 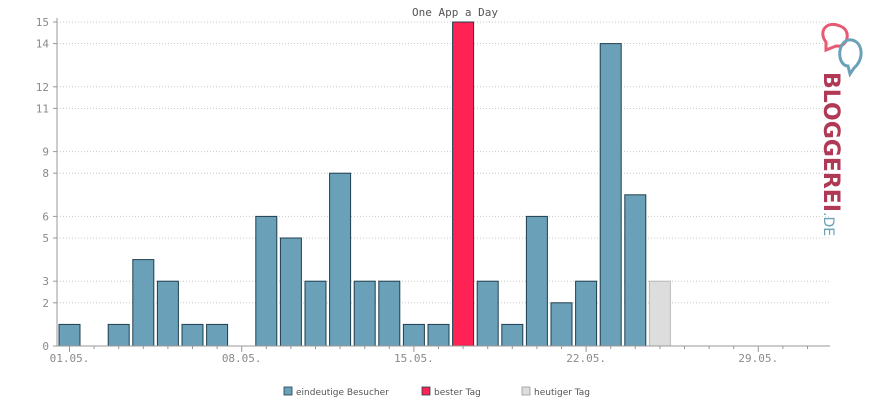 I want to click on bar-17.05., so click(x=463, y=184).